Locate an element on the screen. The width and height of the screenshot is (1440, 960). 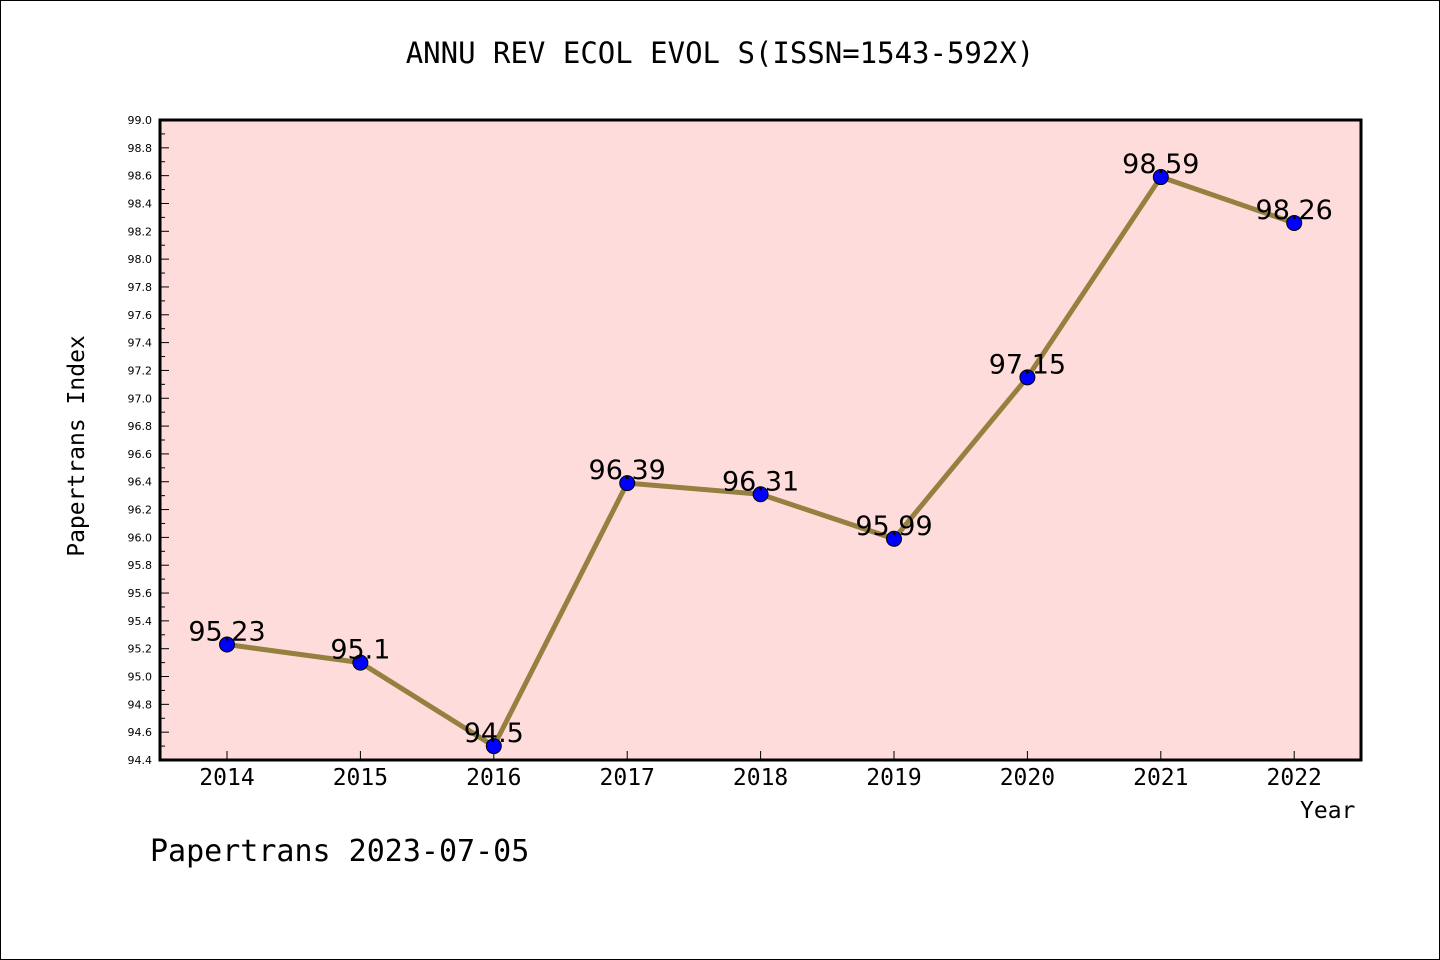
x-tick-label: 2022 is located at coordinates (1294, 778).